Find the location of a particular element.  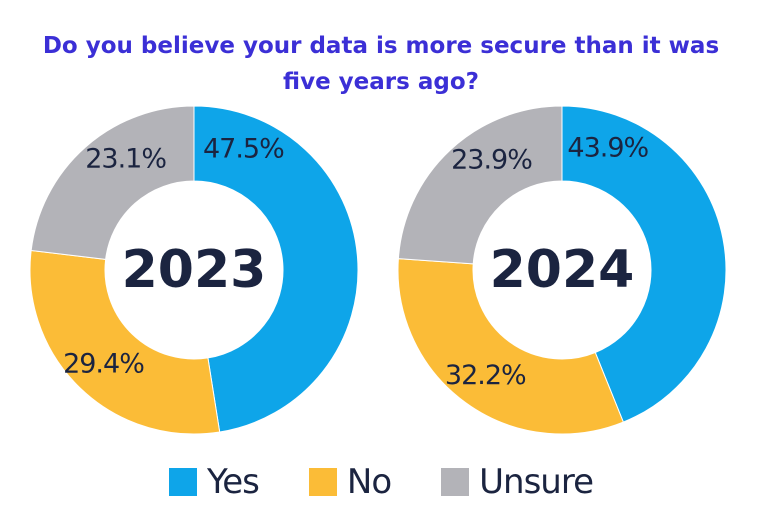

legend-label-no: No is located at coordinates (369, 482).